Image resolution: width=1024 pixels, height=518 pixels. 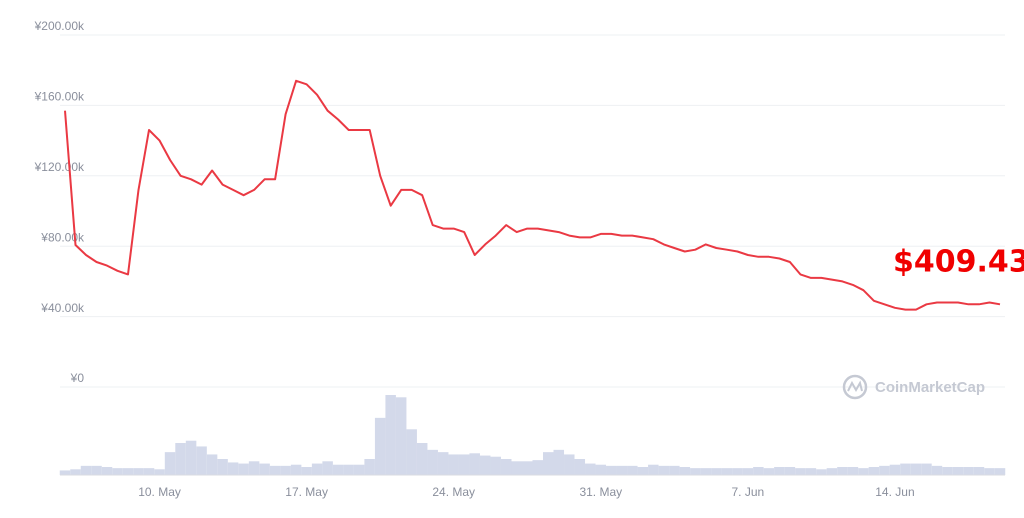 I want to click on y-tick-label: ¥40.00k, so click(x=62, y=308).